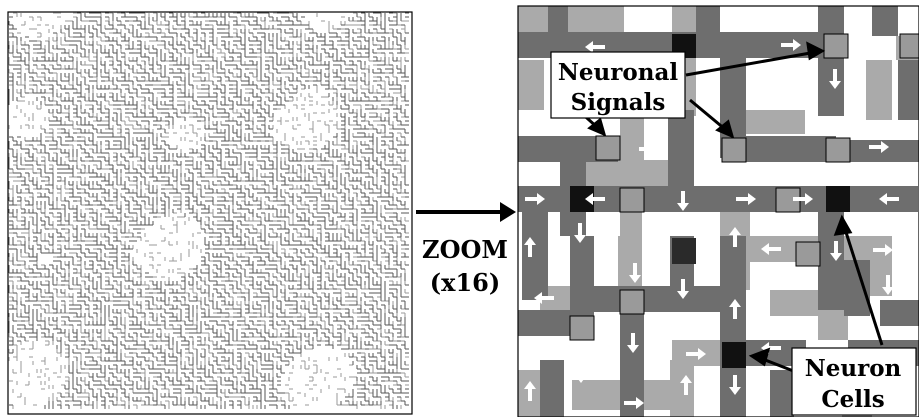 The width and height of the screenshot is (919, 417). Describe the element at coordinates (465, 249) in the screenshot. I see `zoom-label: ZOOM` at that location.